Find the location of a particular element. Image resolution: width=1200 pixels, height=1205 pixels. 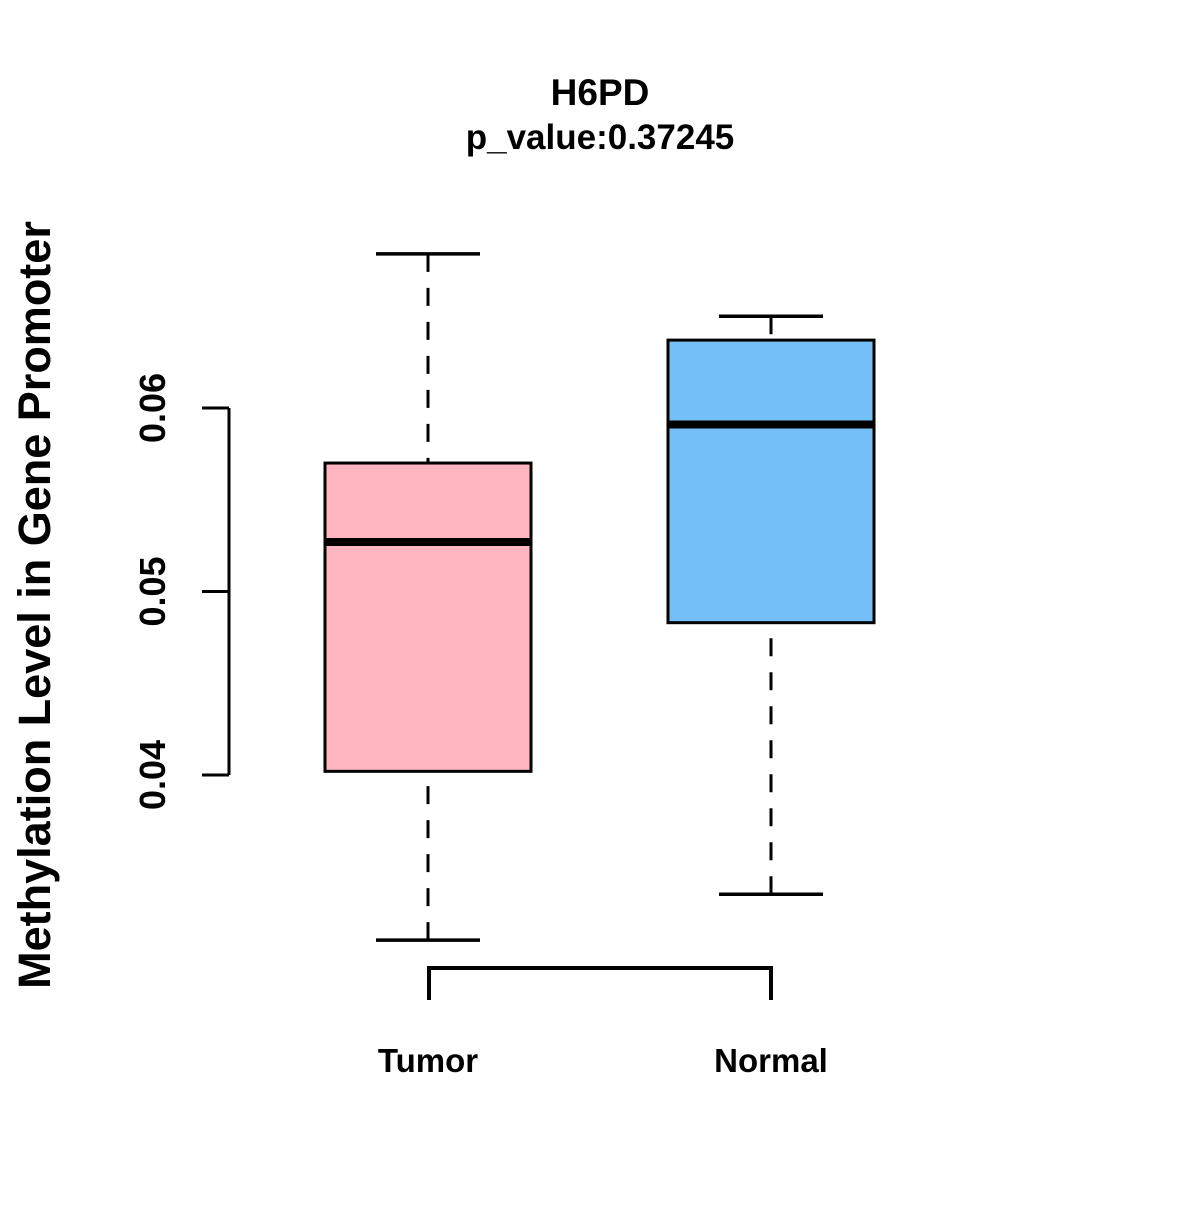

chart-title: H6PD is located at coordinates (600, 92).